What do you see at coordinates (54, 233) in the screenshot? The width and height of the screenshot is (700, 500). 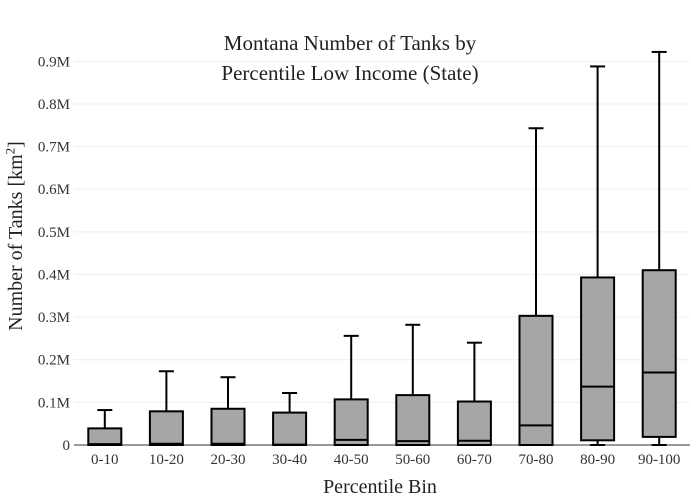 I see `y-tick-label: 0.5M` at bounding box center [54, 233].